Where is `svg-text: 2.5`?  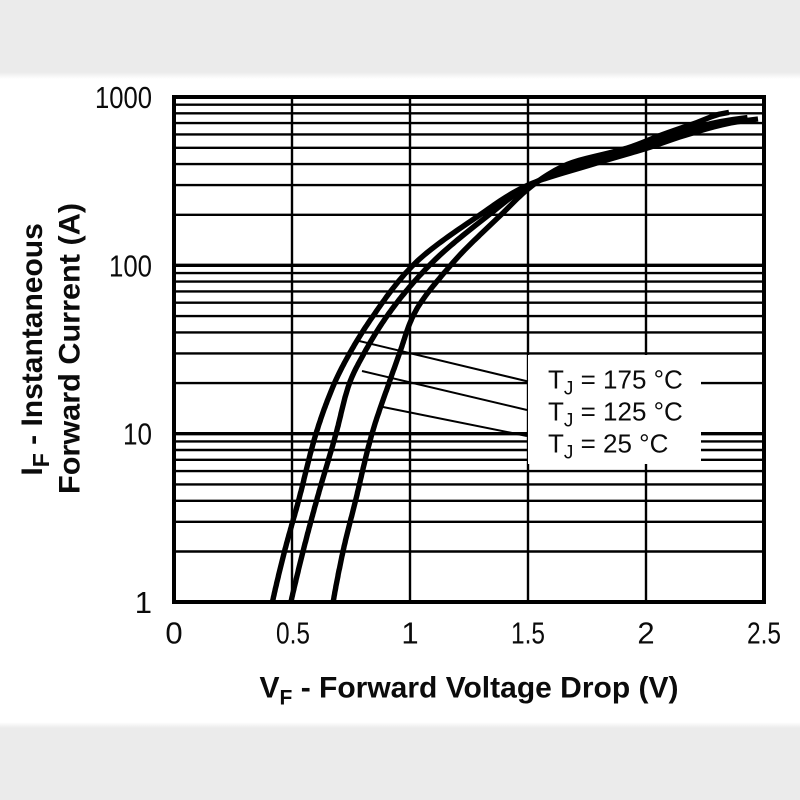 svg-text: 2.5 is located at coordinates (764, 633).